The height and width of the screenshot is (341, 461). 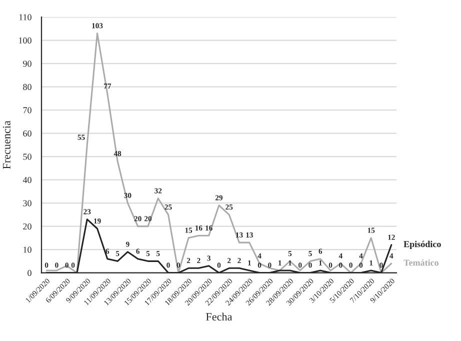 What do you see at coordinates (27, 226) in the screenshot?
I see `y-tick-label: 20` at bounding box center [27, 226].